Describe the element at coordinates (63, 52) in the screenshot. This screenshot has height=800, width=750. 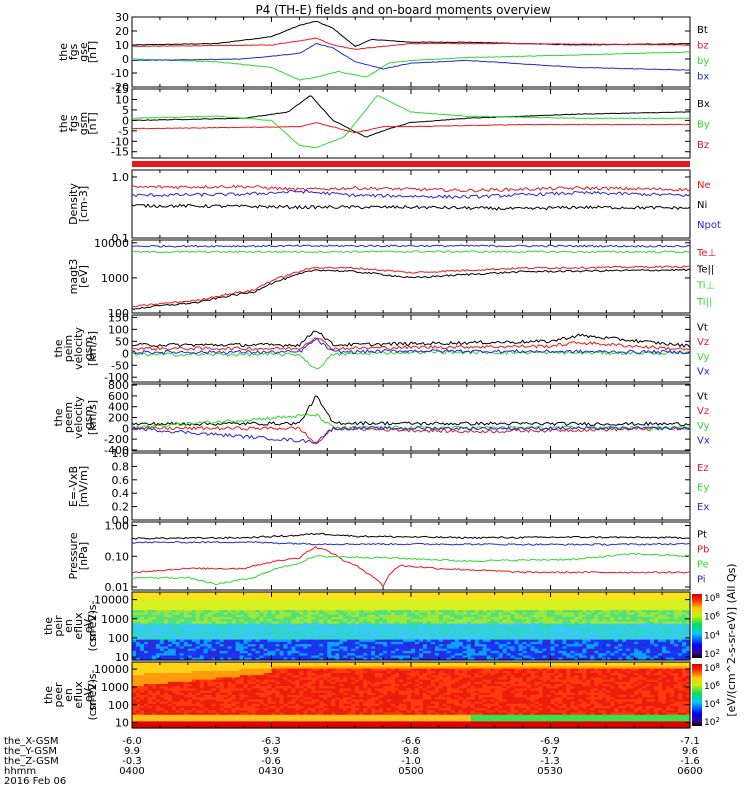
I see `y-axis-label: the` at that location.